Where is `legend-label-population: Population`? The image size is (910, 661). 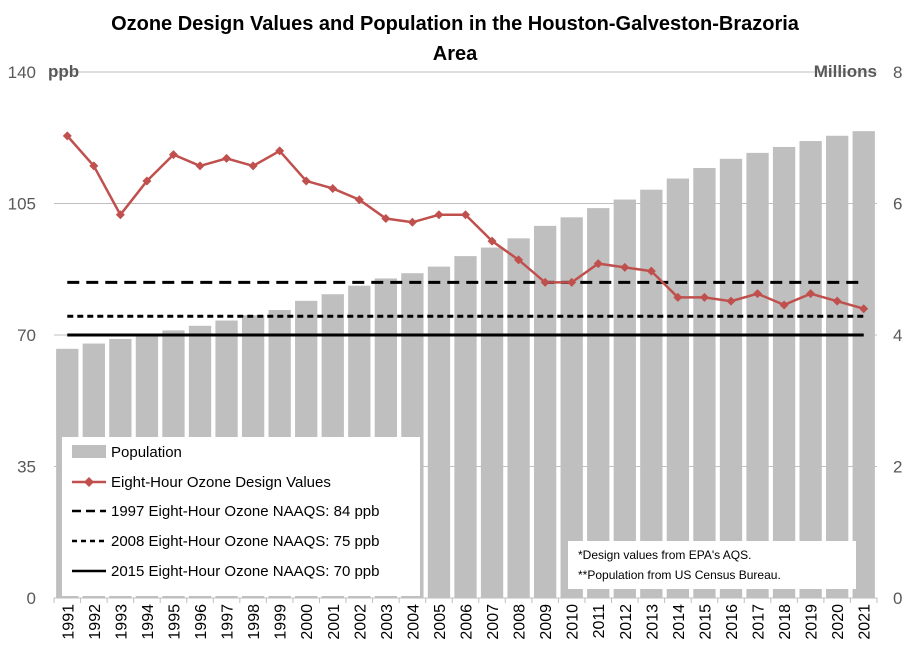
legend-label-population: Population is located at coordinates (146, 452).